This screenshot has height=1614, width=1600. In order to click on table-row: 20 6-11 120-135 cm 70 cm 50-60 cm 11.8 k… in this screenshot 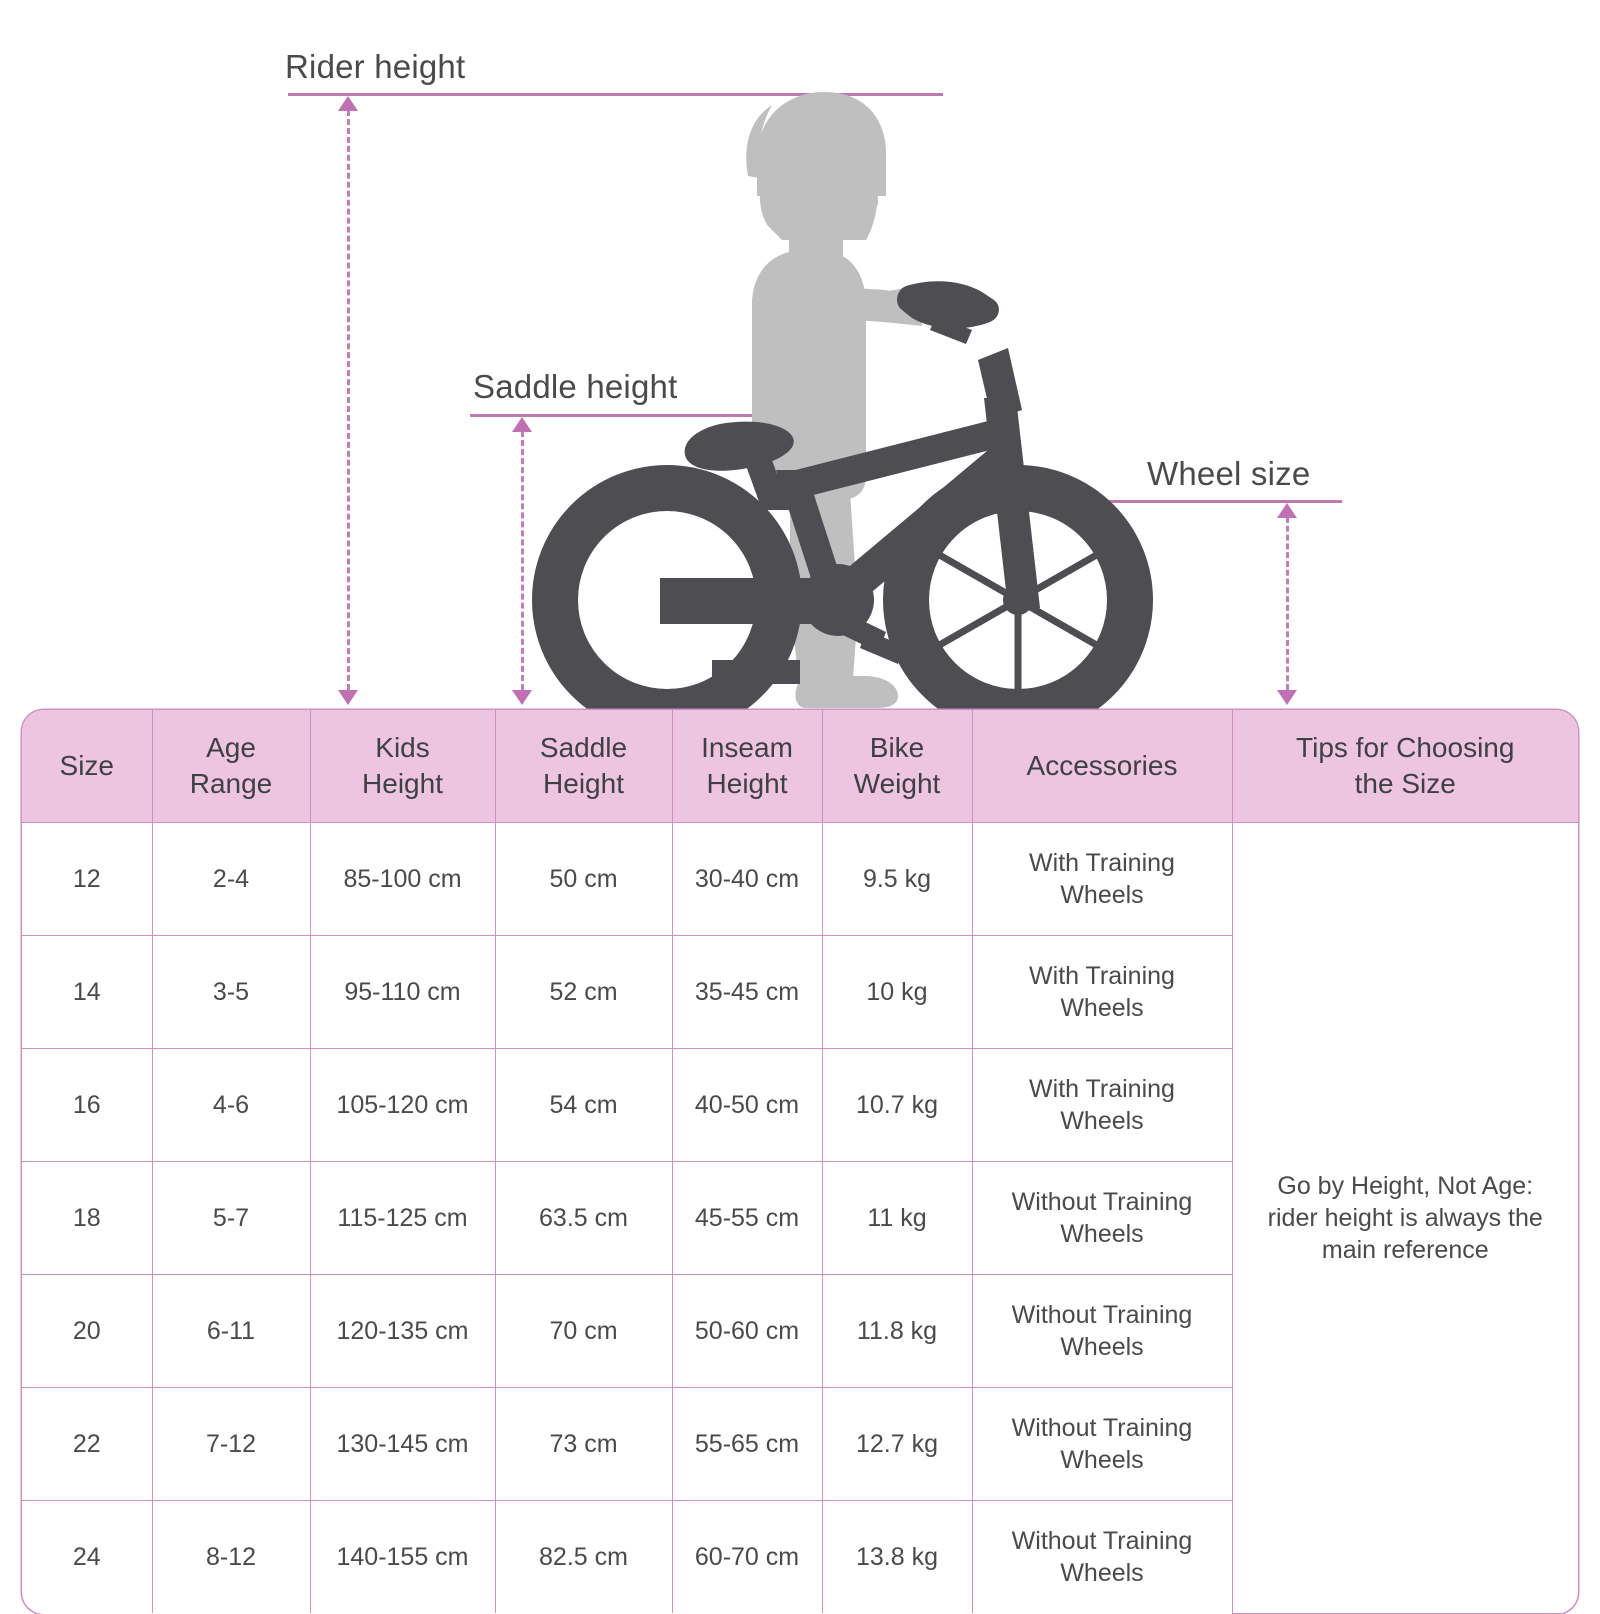, I will do `click(800, 1331)`.